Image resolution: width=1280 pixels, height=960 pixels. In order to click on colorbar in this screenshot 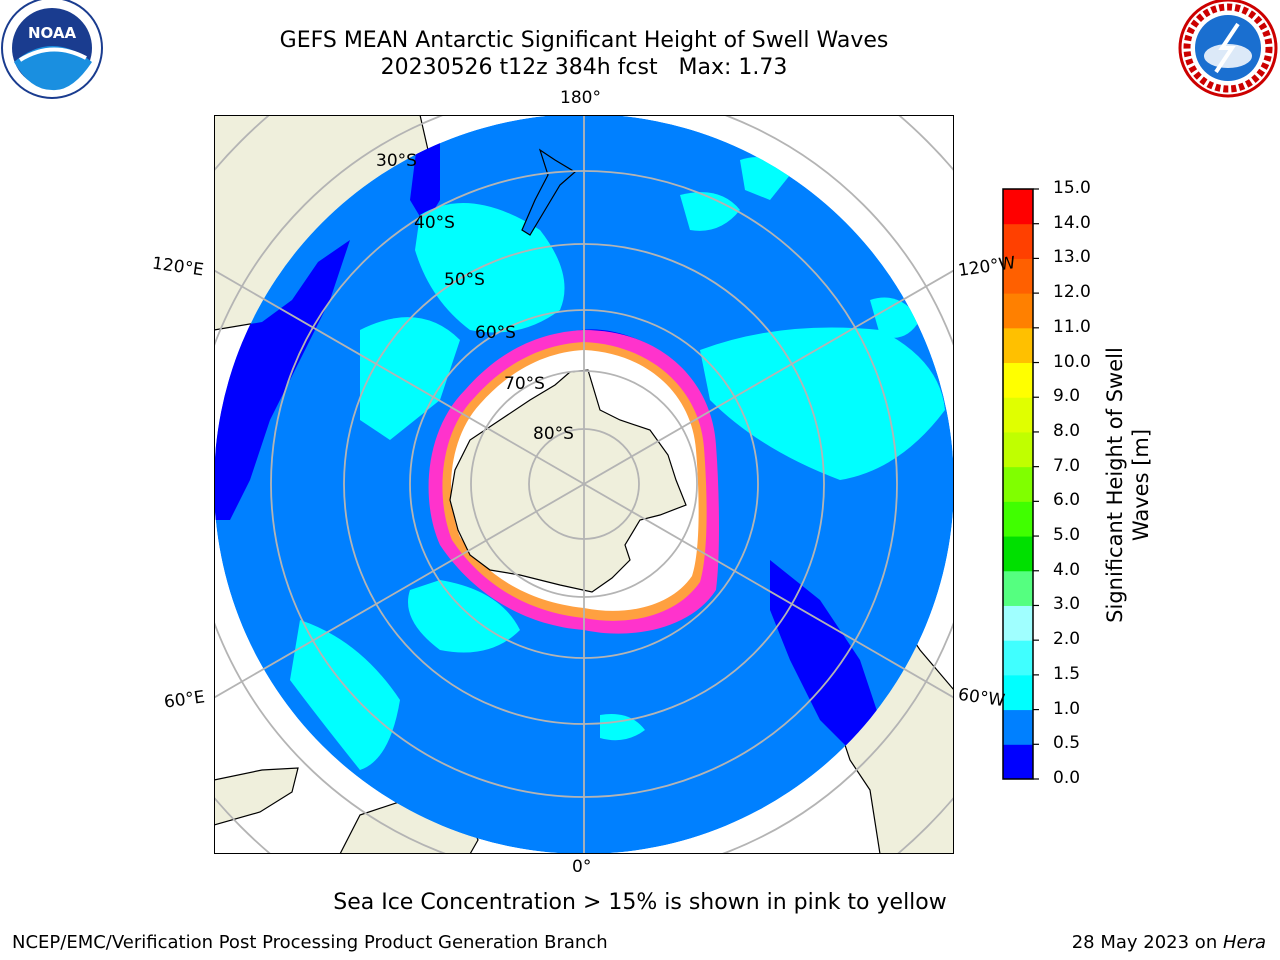, I will do `click(1020, 484)`.